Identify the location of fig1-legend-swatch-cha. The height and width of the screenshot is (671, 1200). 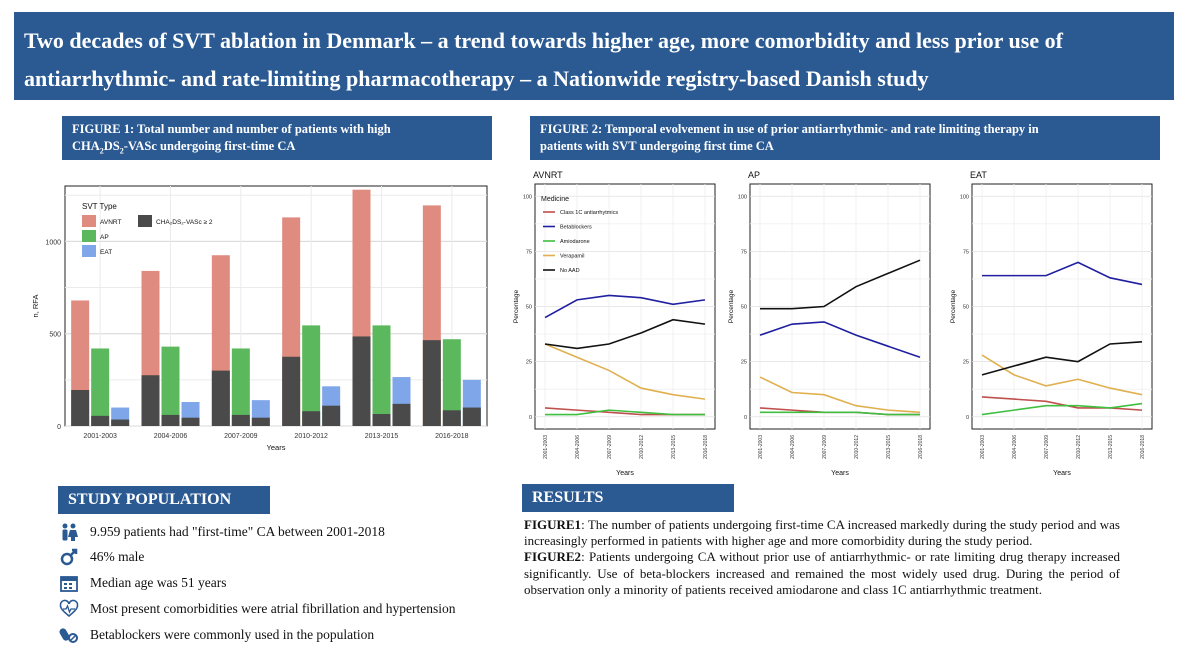
(145, 221).